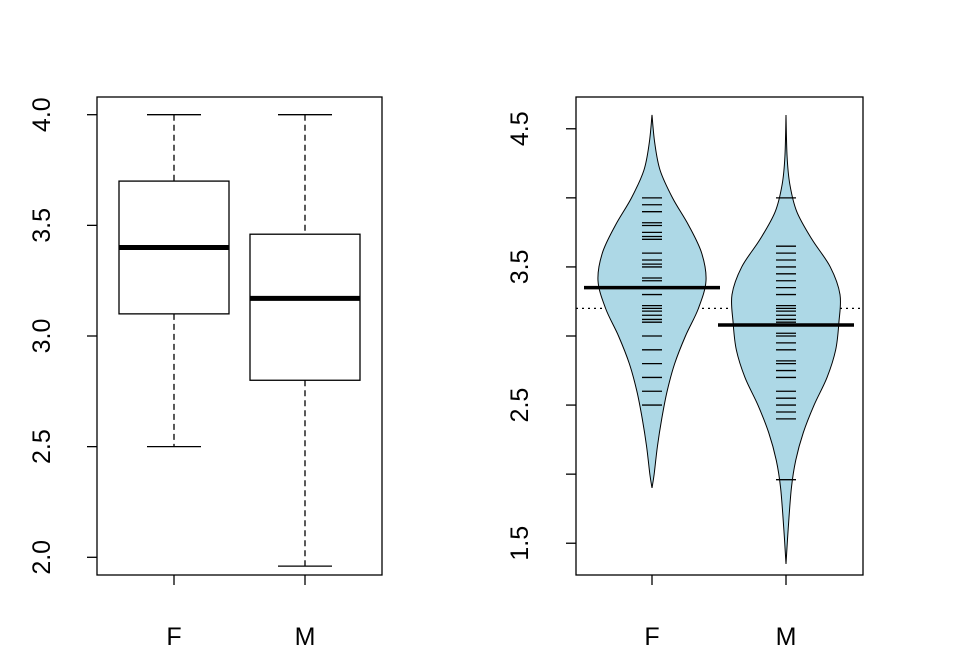 Image resolution: width=960 pixels, height=672 pixels. Describe the element at coordinates (305, 307) in the screenshot. I see `box-M` at that location.